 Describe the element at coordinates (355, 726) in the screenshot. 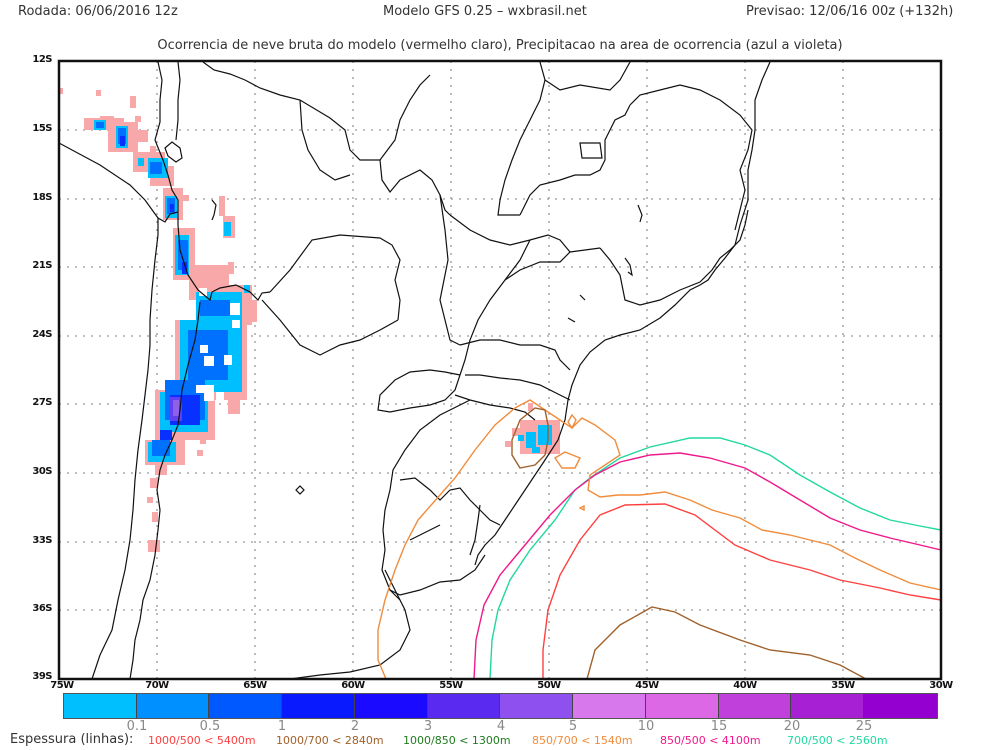

I see `colorbar-tick: 2` at that location.